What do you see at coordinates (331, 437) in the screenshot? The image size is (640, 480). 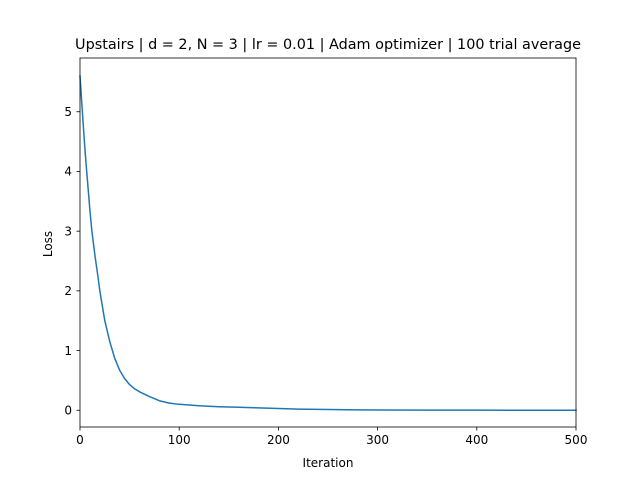 I see `x-axis: 0 100 200 300 400 500` at bounding box center [331, 437].